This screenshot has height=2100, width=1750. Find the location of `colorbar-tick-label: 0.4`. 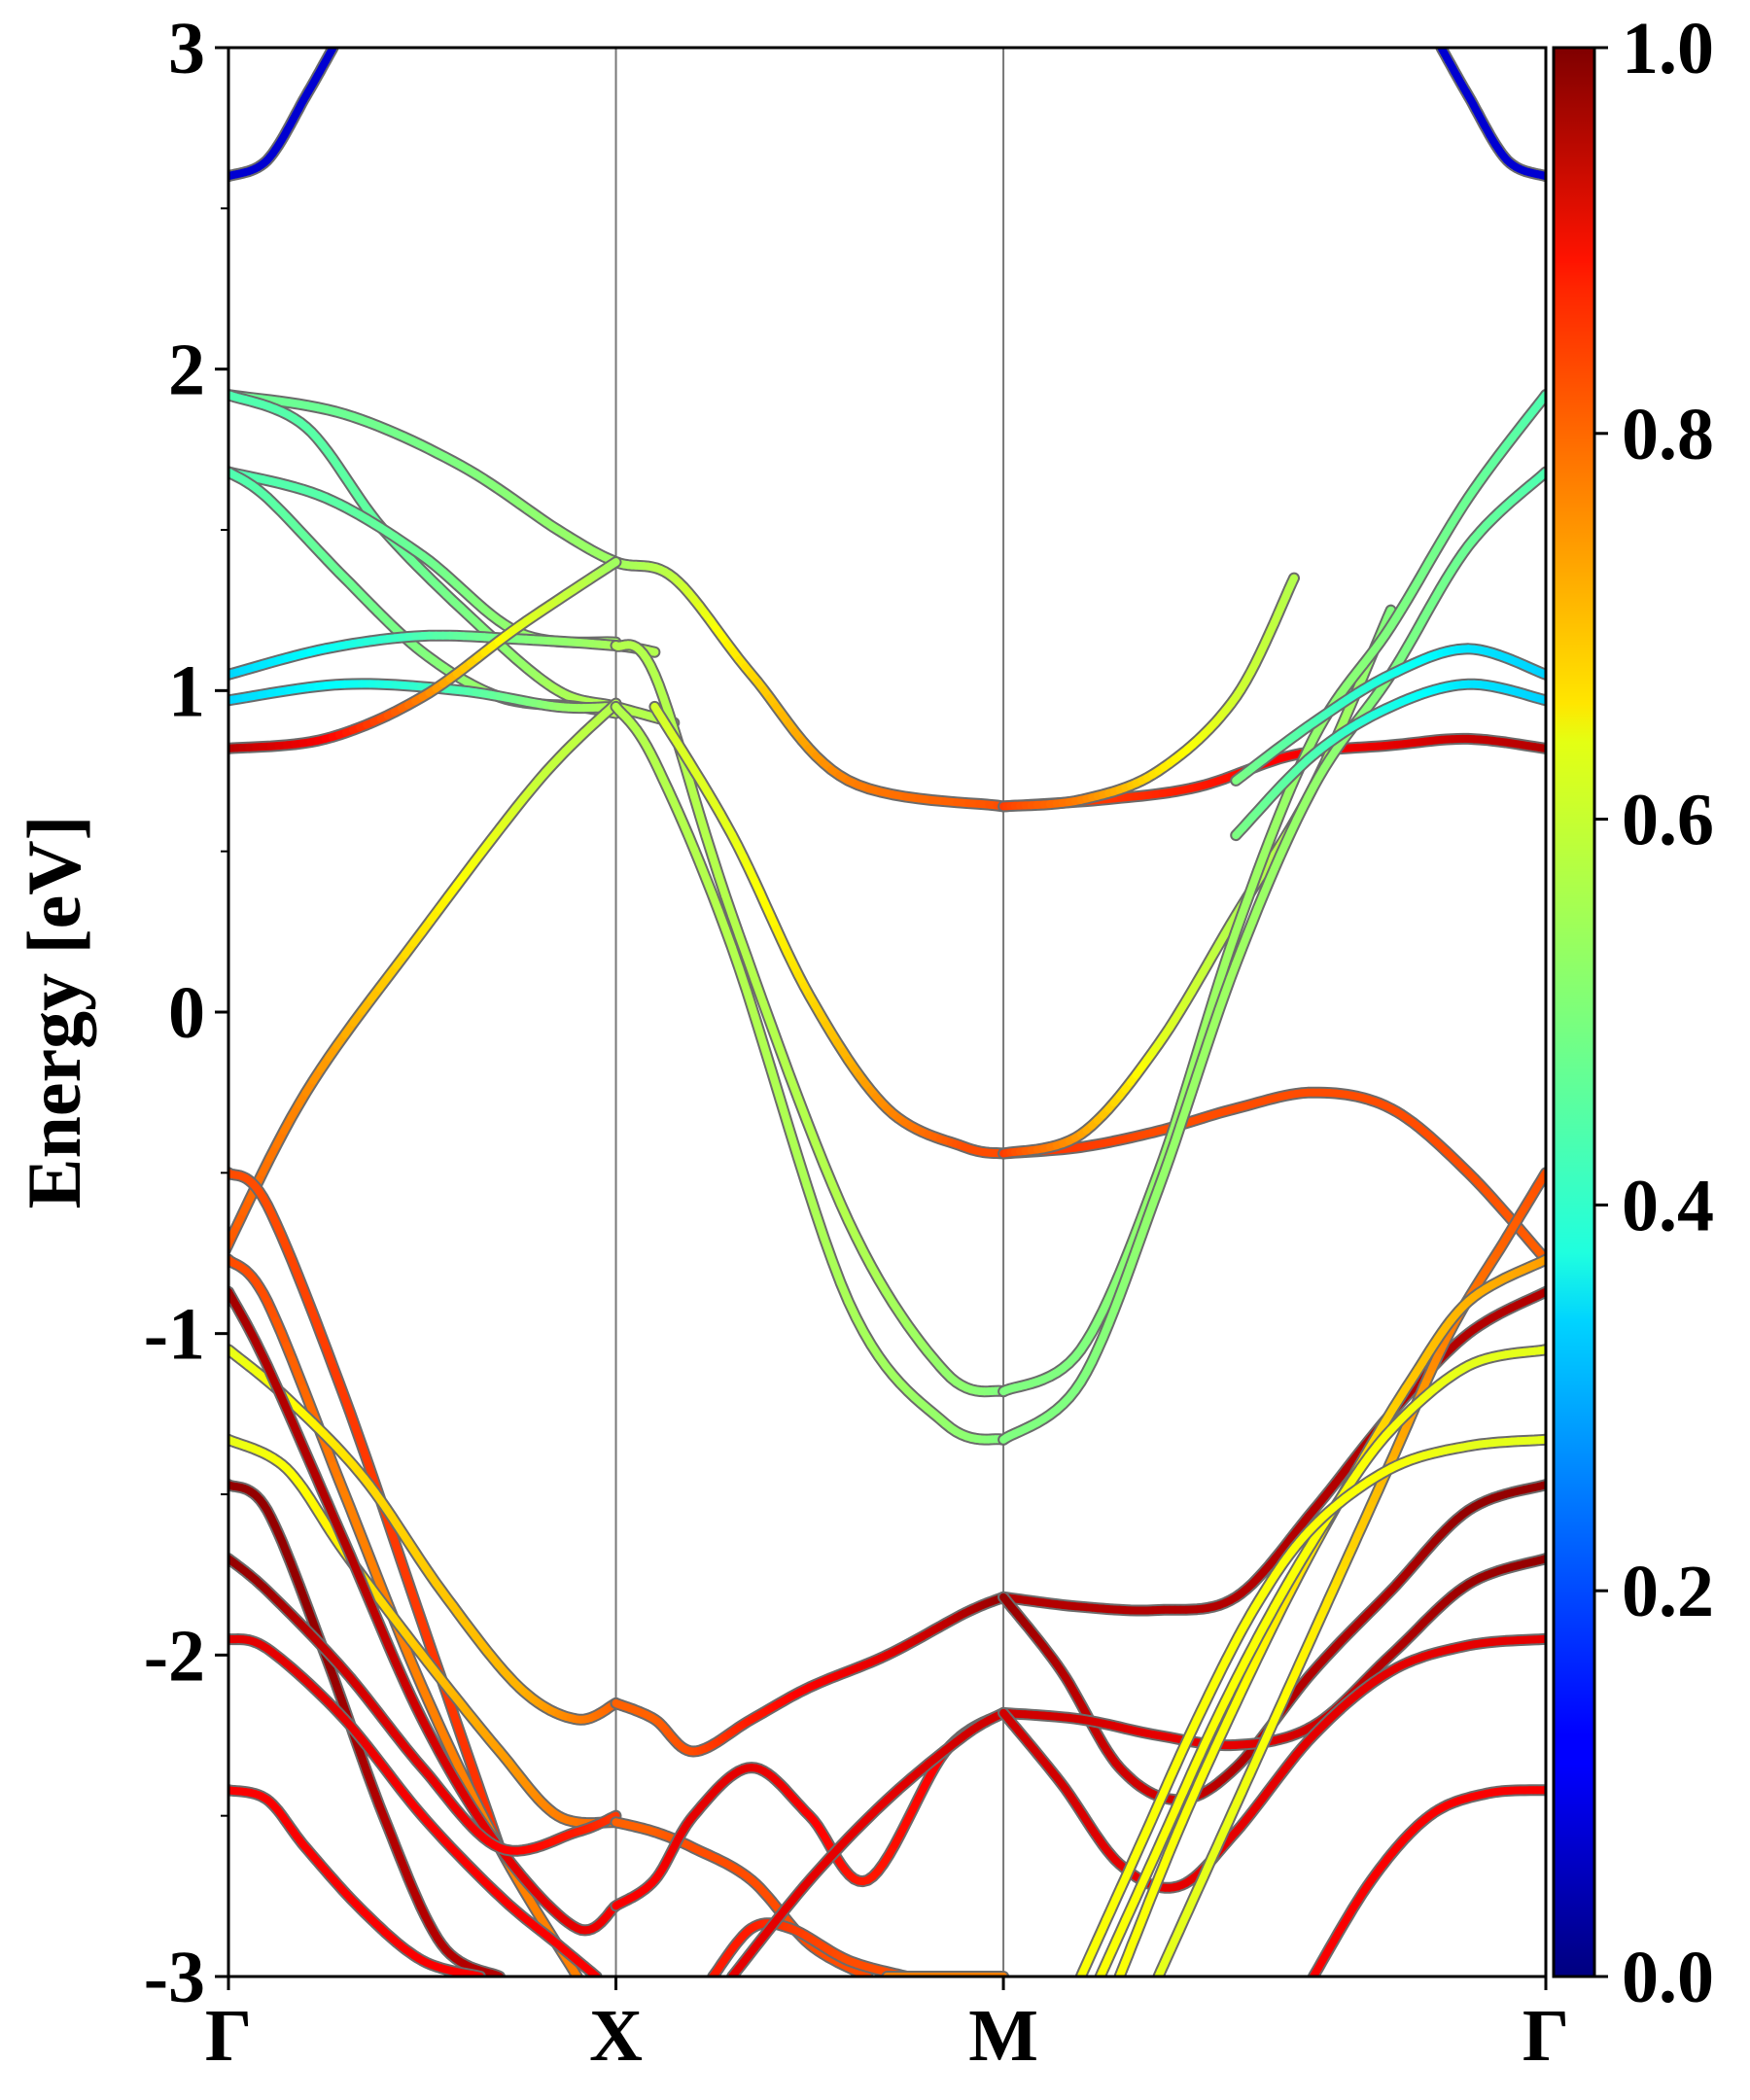

colorbar-tick-label: 0.4 is located at coordinates (1668, 1205).